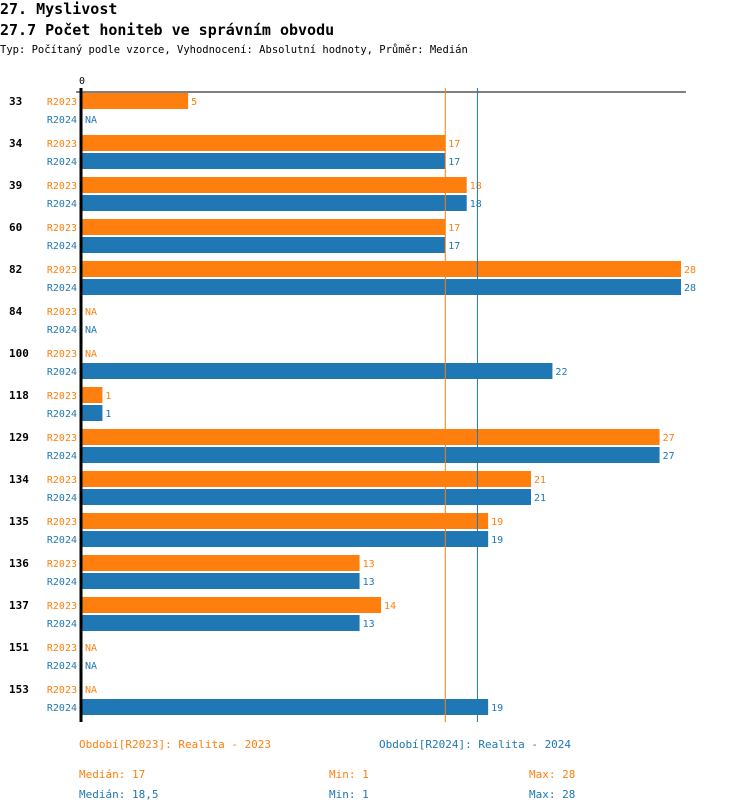 Image resolution: width=750 pixels, height=812 pixels. Describe the element at coordinates (15, 101) in the screenshot. I see `category-label: 33` at that location.